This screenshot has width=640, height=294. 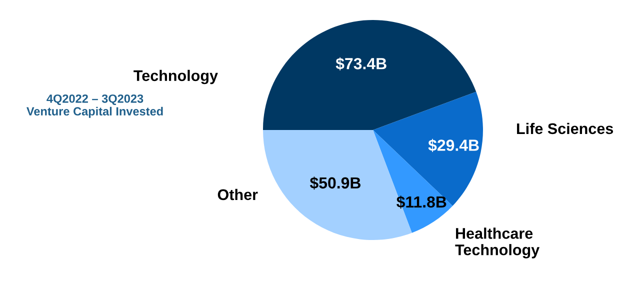 I want to click on slice-label: Life Sciences, so click(x=565, y=128).